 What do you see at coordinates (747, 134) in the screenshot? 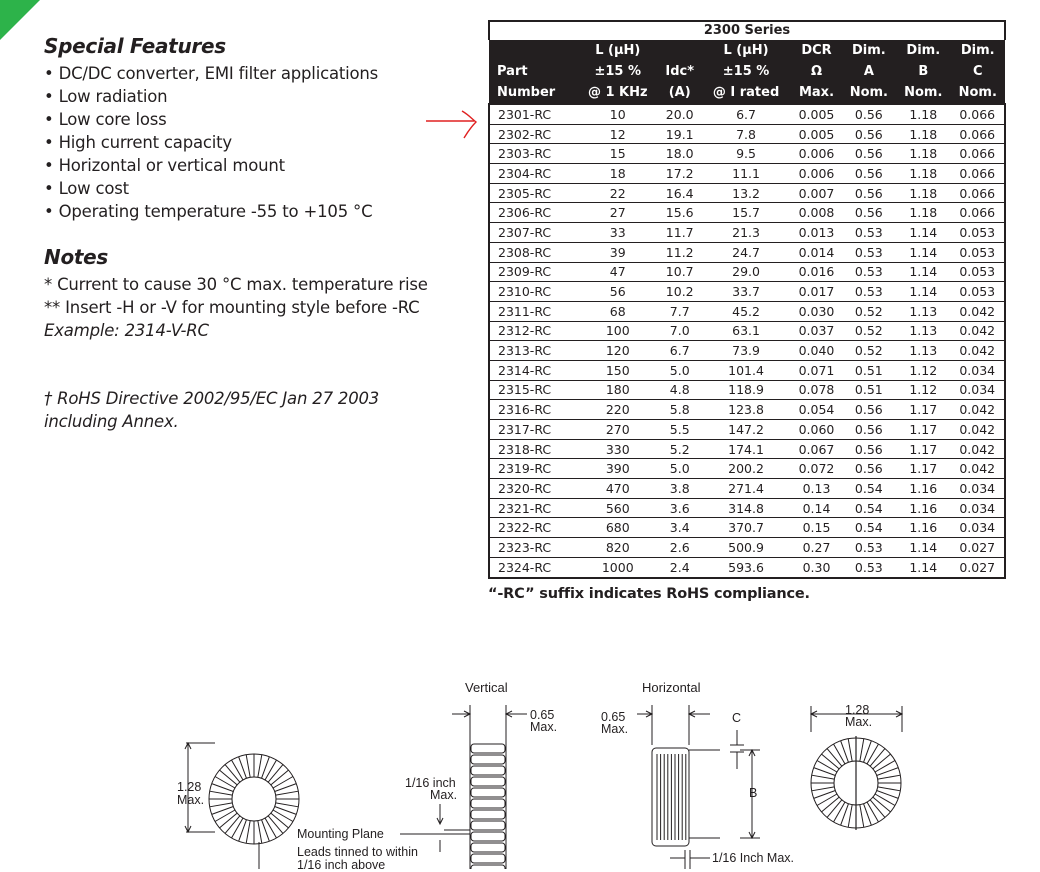
I see `table-row: 2302-RC 12 19.1 7.8 0.005 0.56 1.18 0.066` at bounding box center [747, 134].